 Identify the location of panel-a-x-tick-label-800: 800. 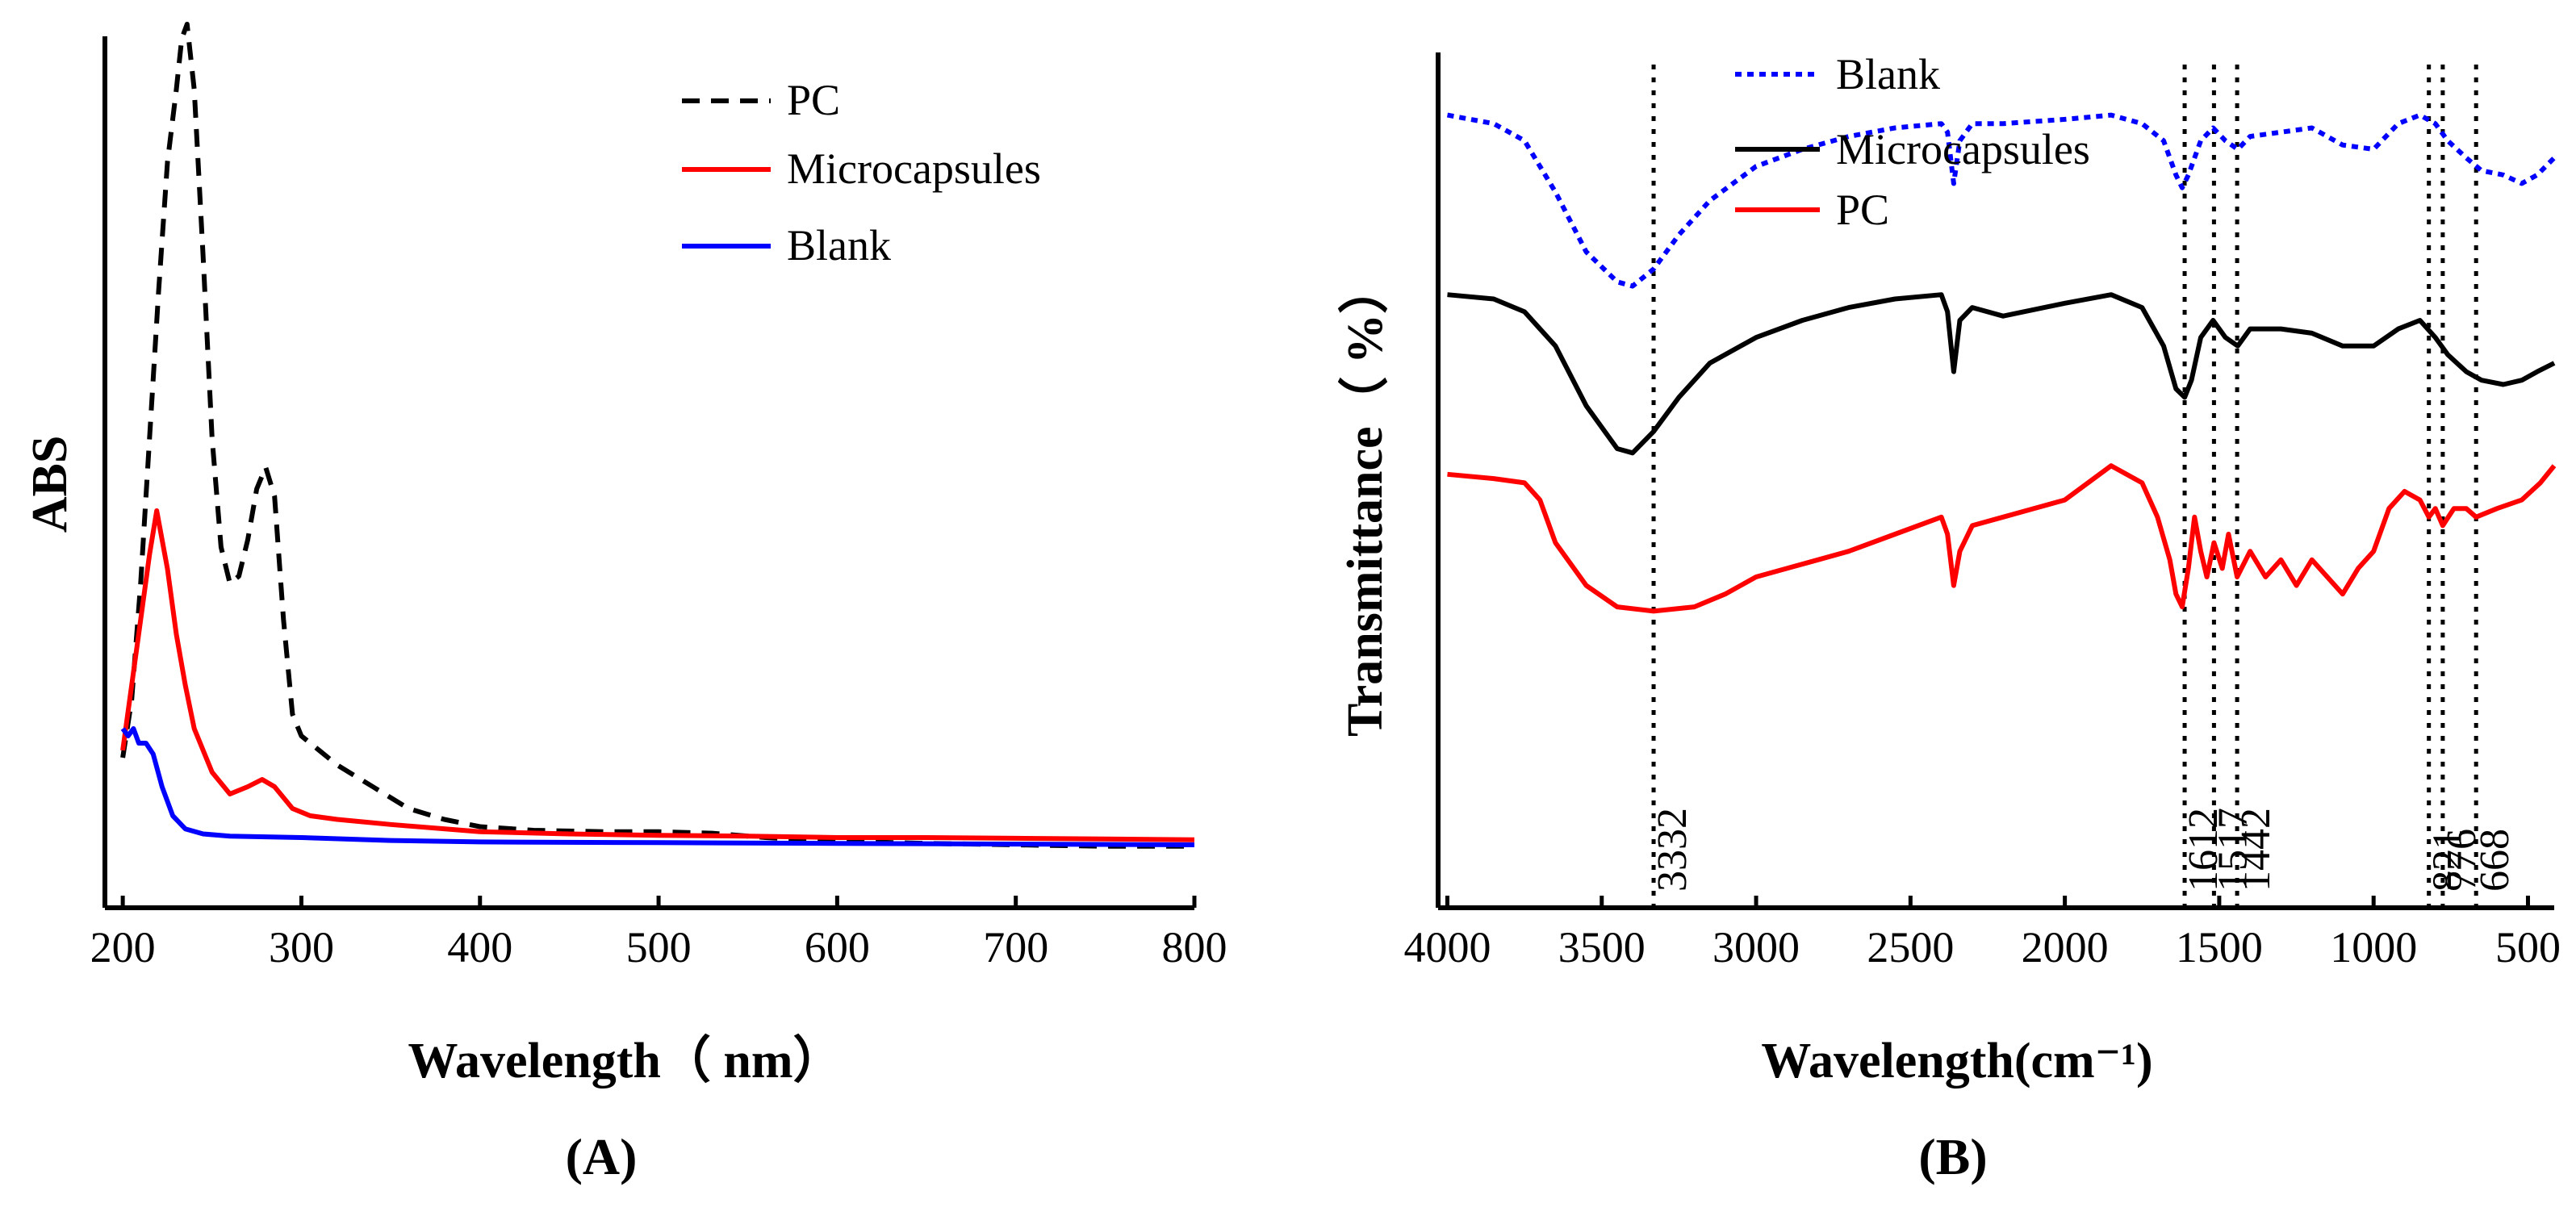
(1194, 947).